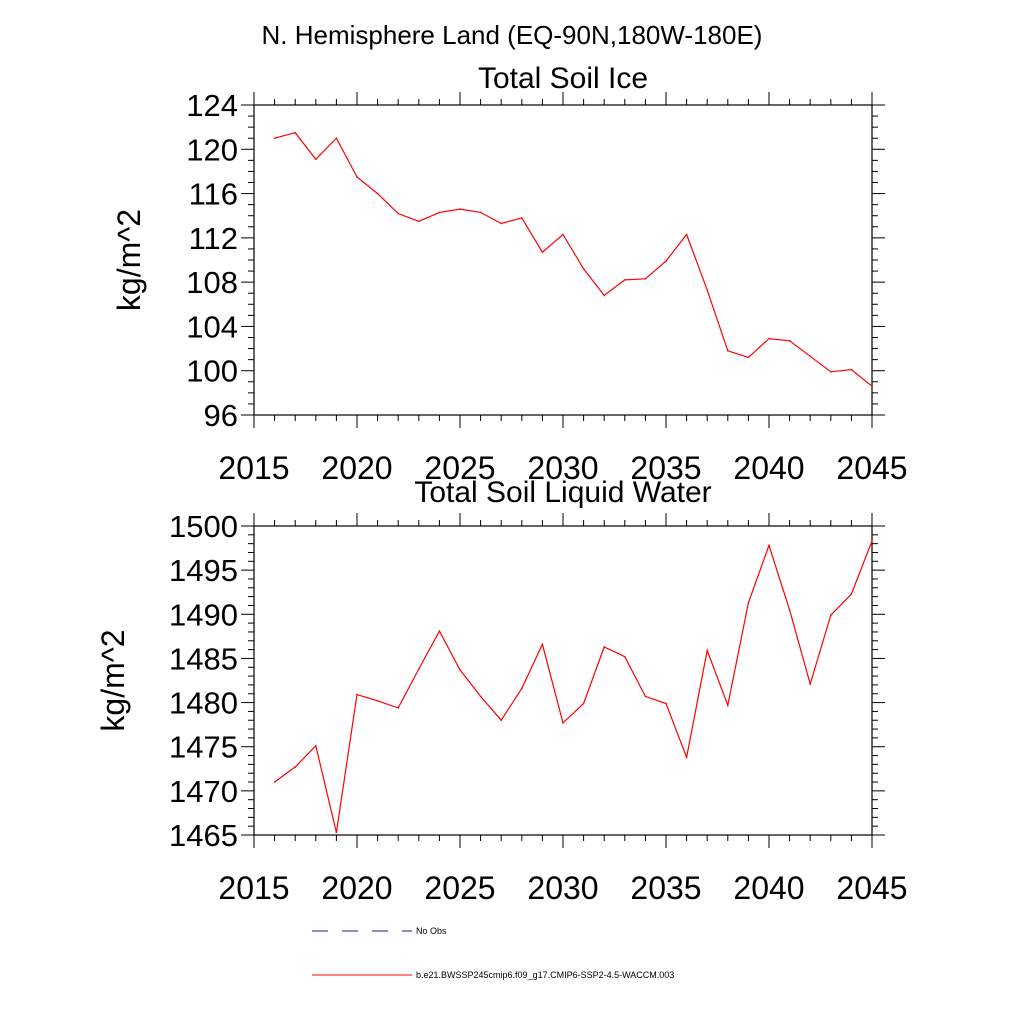 This screenshot has height=1029, width=1024. I want to click on y-tick-label: 108, so click(212, 282).